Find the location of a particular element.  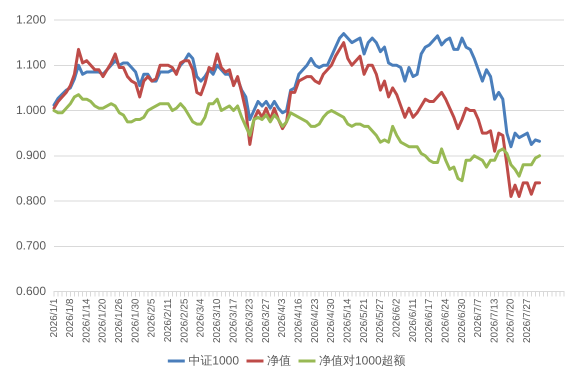

x-tick-label: 2026/6/11 is located at coordinates (413, 320).